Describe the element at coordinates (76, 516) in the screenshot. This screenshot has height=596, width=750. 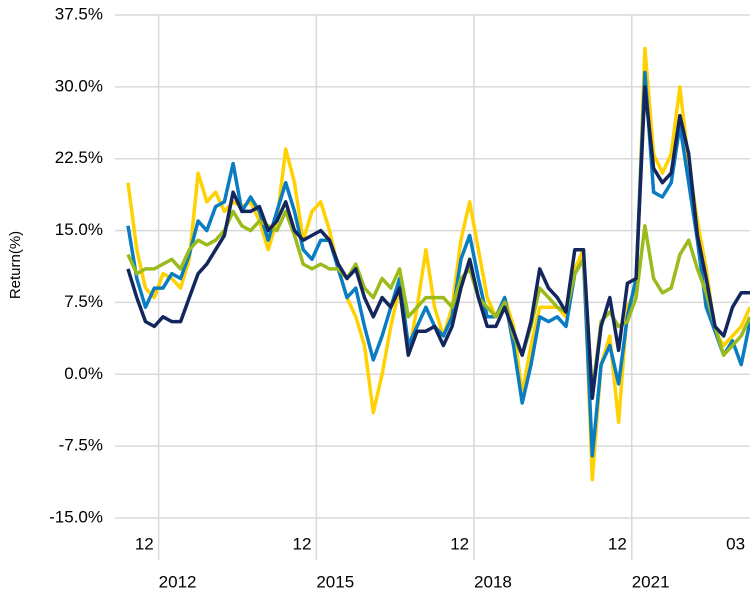
I see `y-tick-label: -15.0%` at that location.